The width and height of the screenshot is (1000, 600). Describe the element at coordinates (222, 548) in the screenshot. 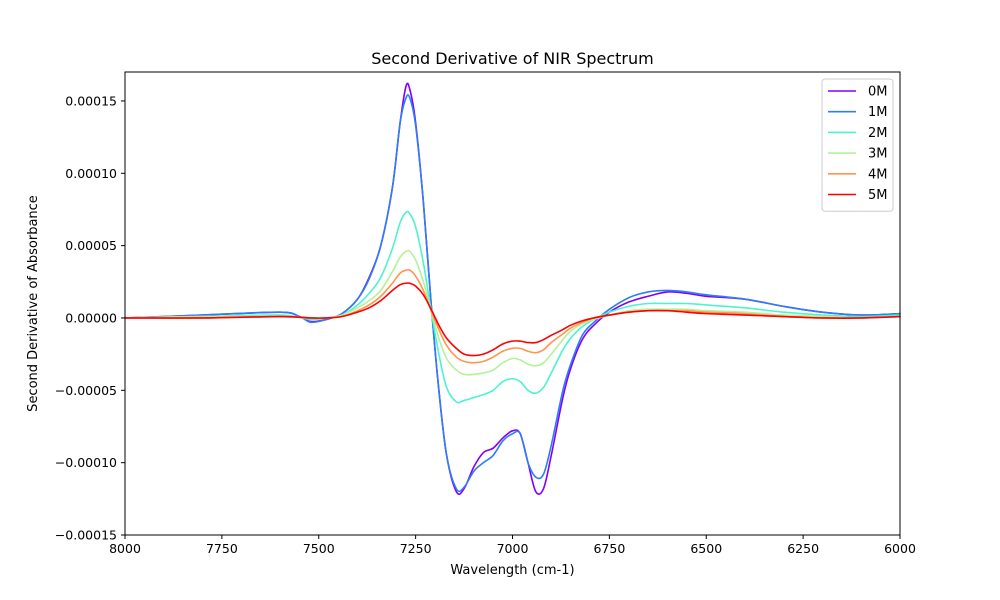

I see `x-tick-label: 7750` at that location.